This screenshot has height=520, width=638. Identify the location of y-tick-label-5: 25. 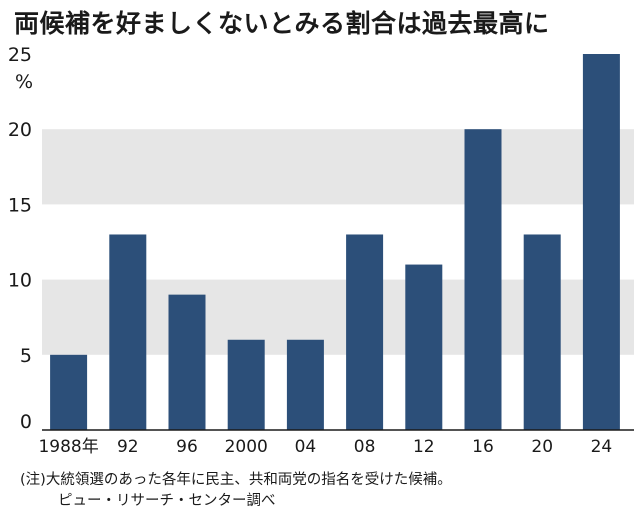
(20, 55).